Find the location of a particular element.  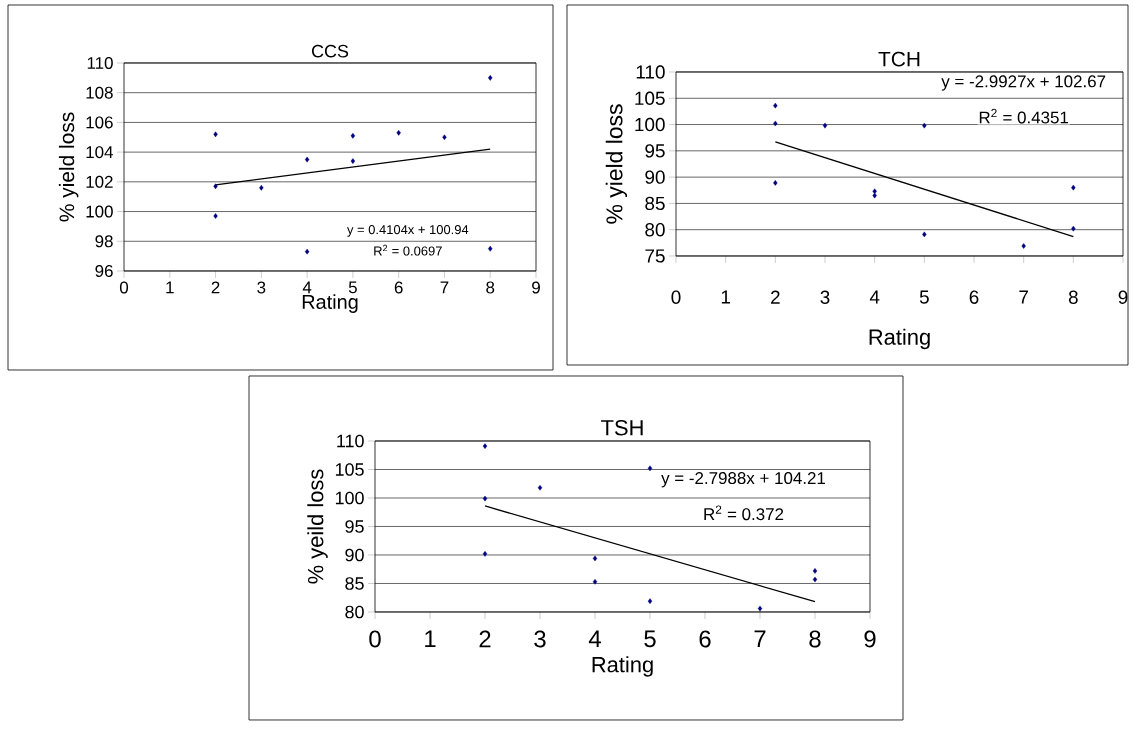

y-tick-label: 108 is located at coordinates (99, 92).